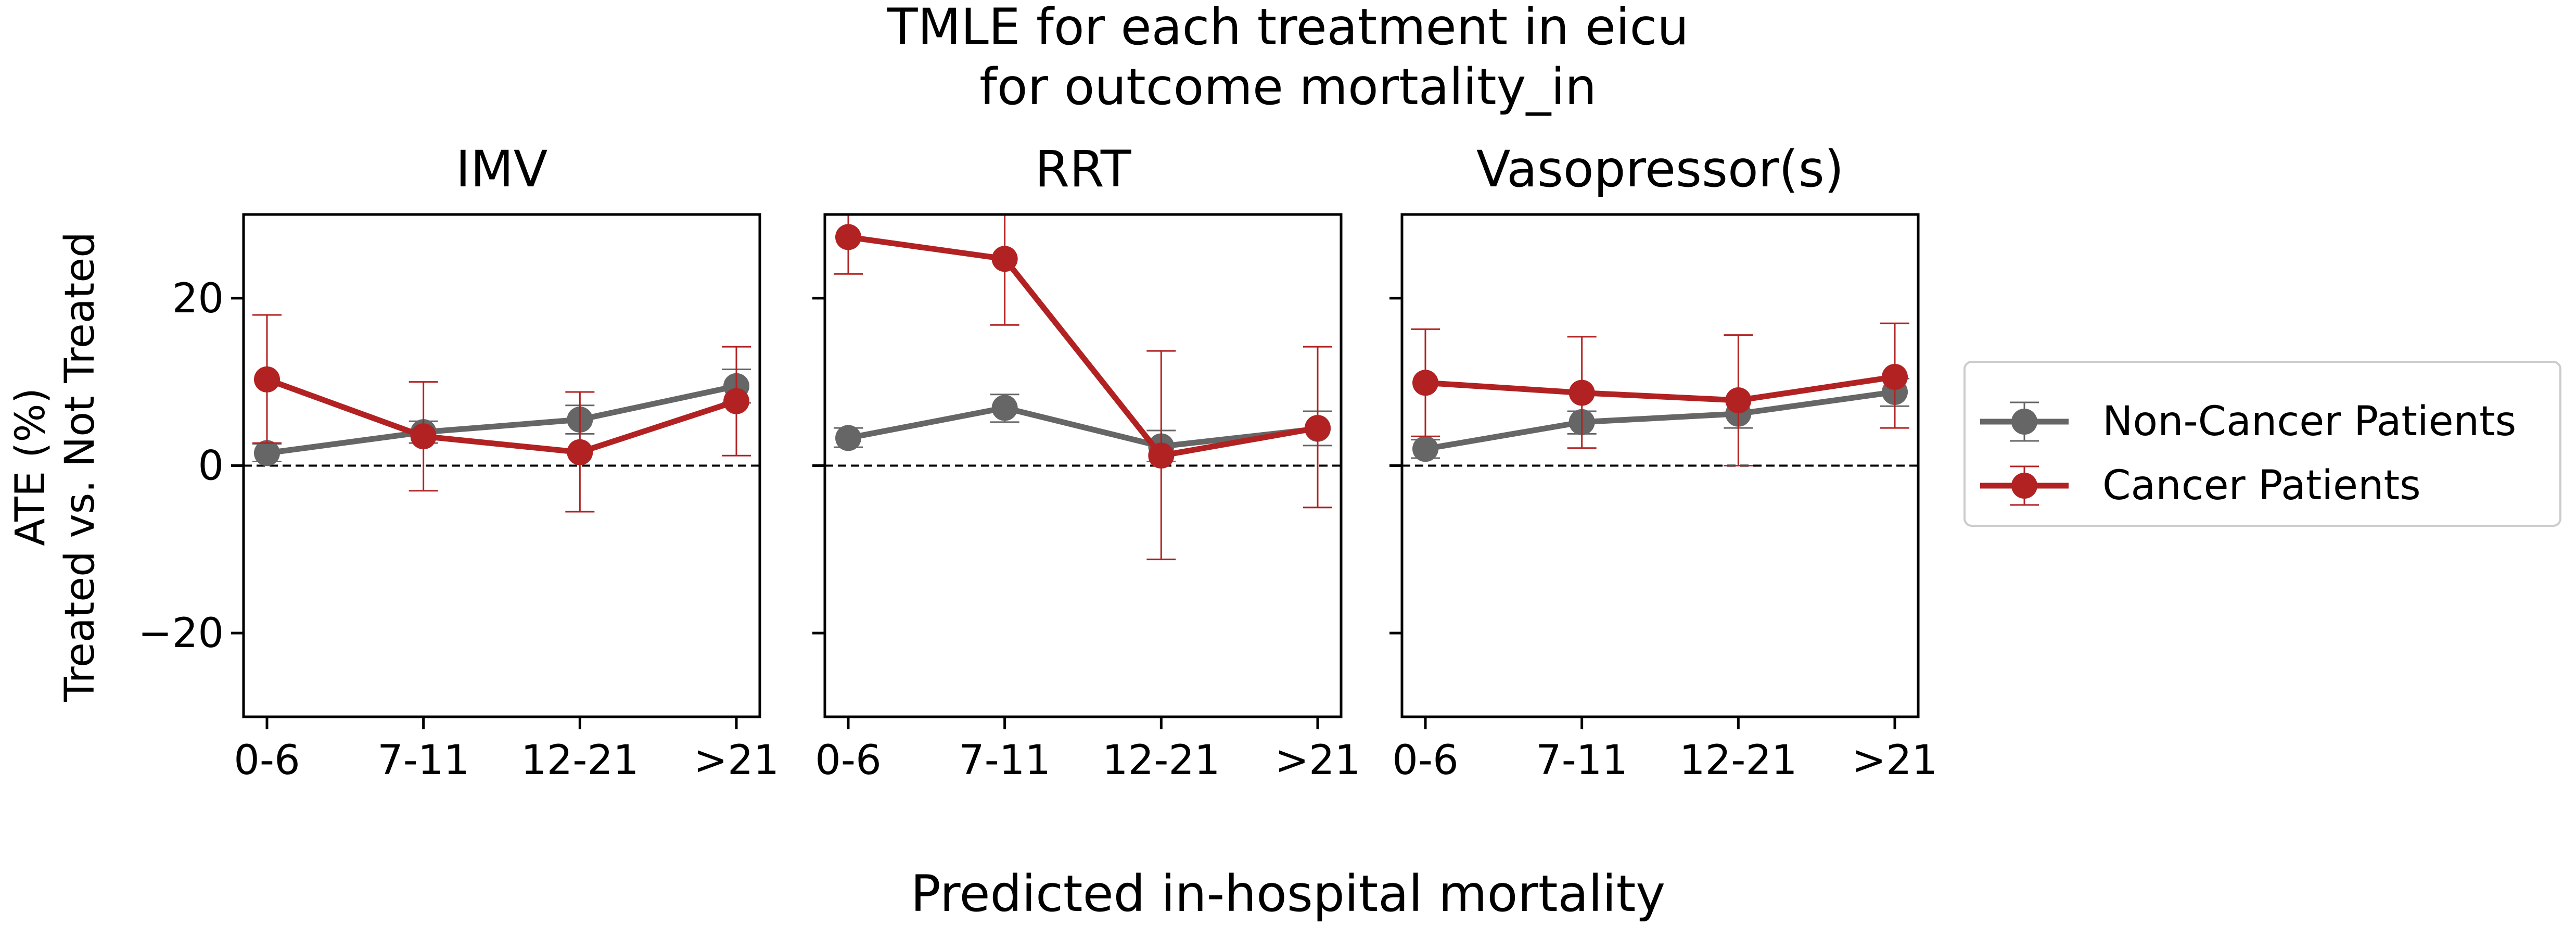 This screenshot has height=937, width=2576. What do you see at coordinates (1895, 761) in the screenshot?
I see `x-tick-label-vasopressor-s-3: >21` at bounding box center [1895, 761].